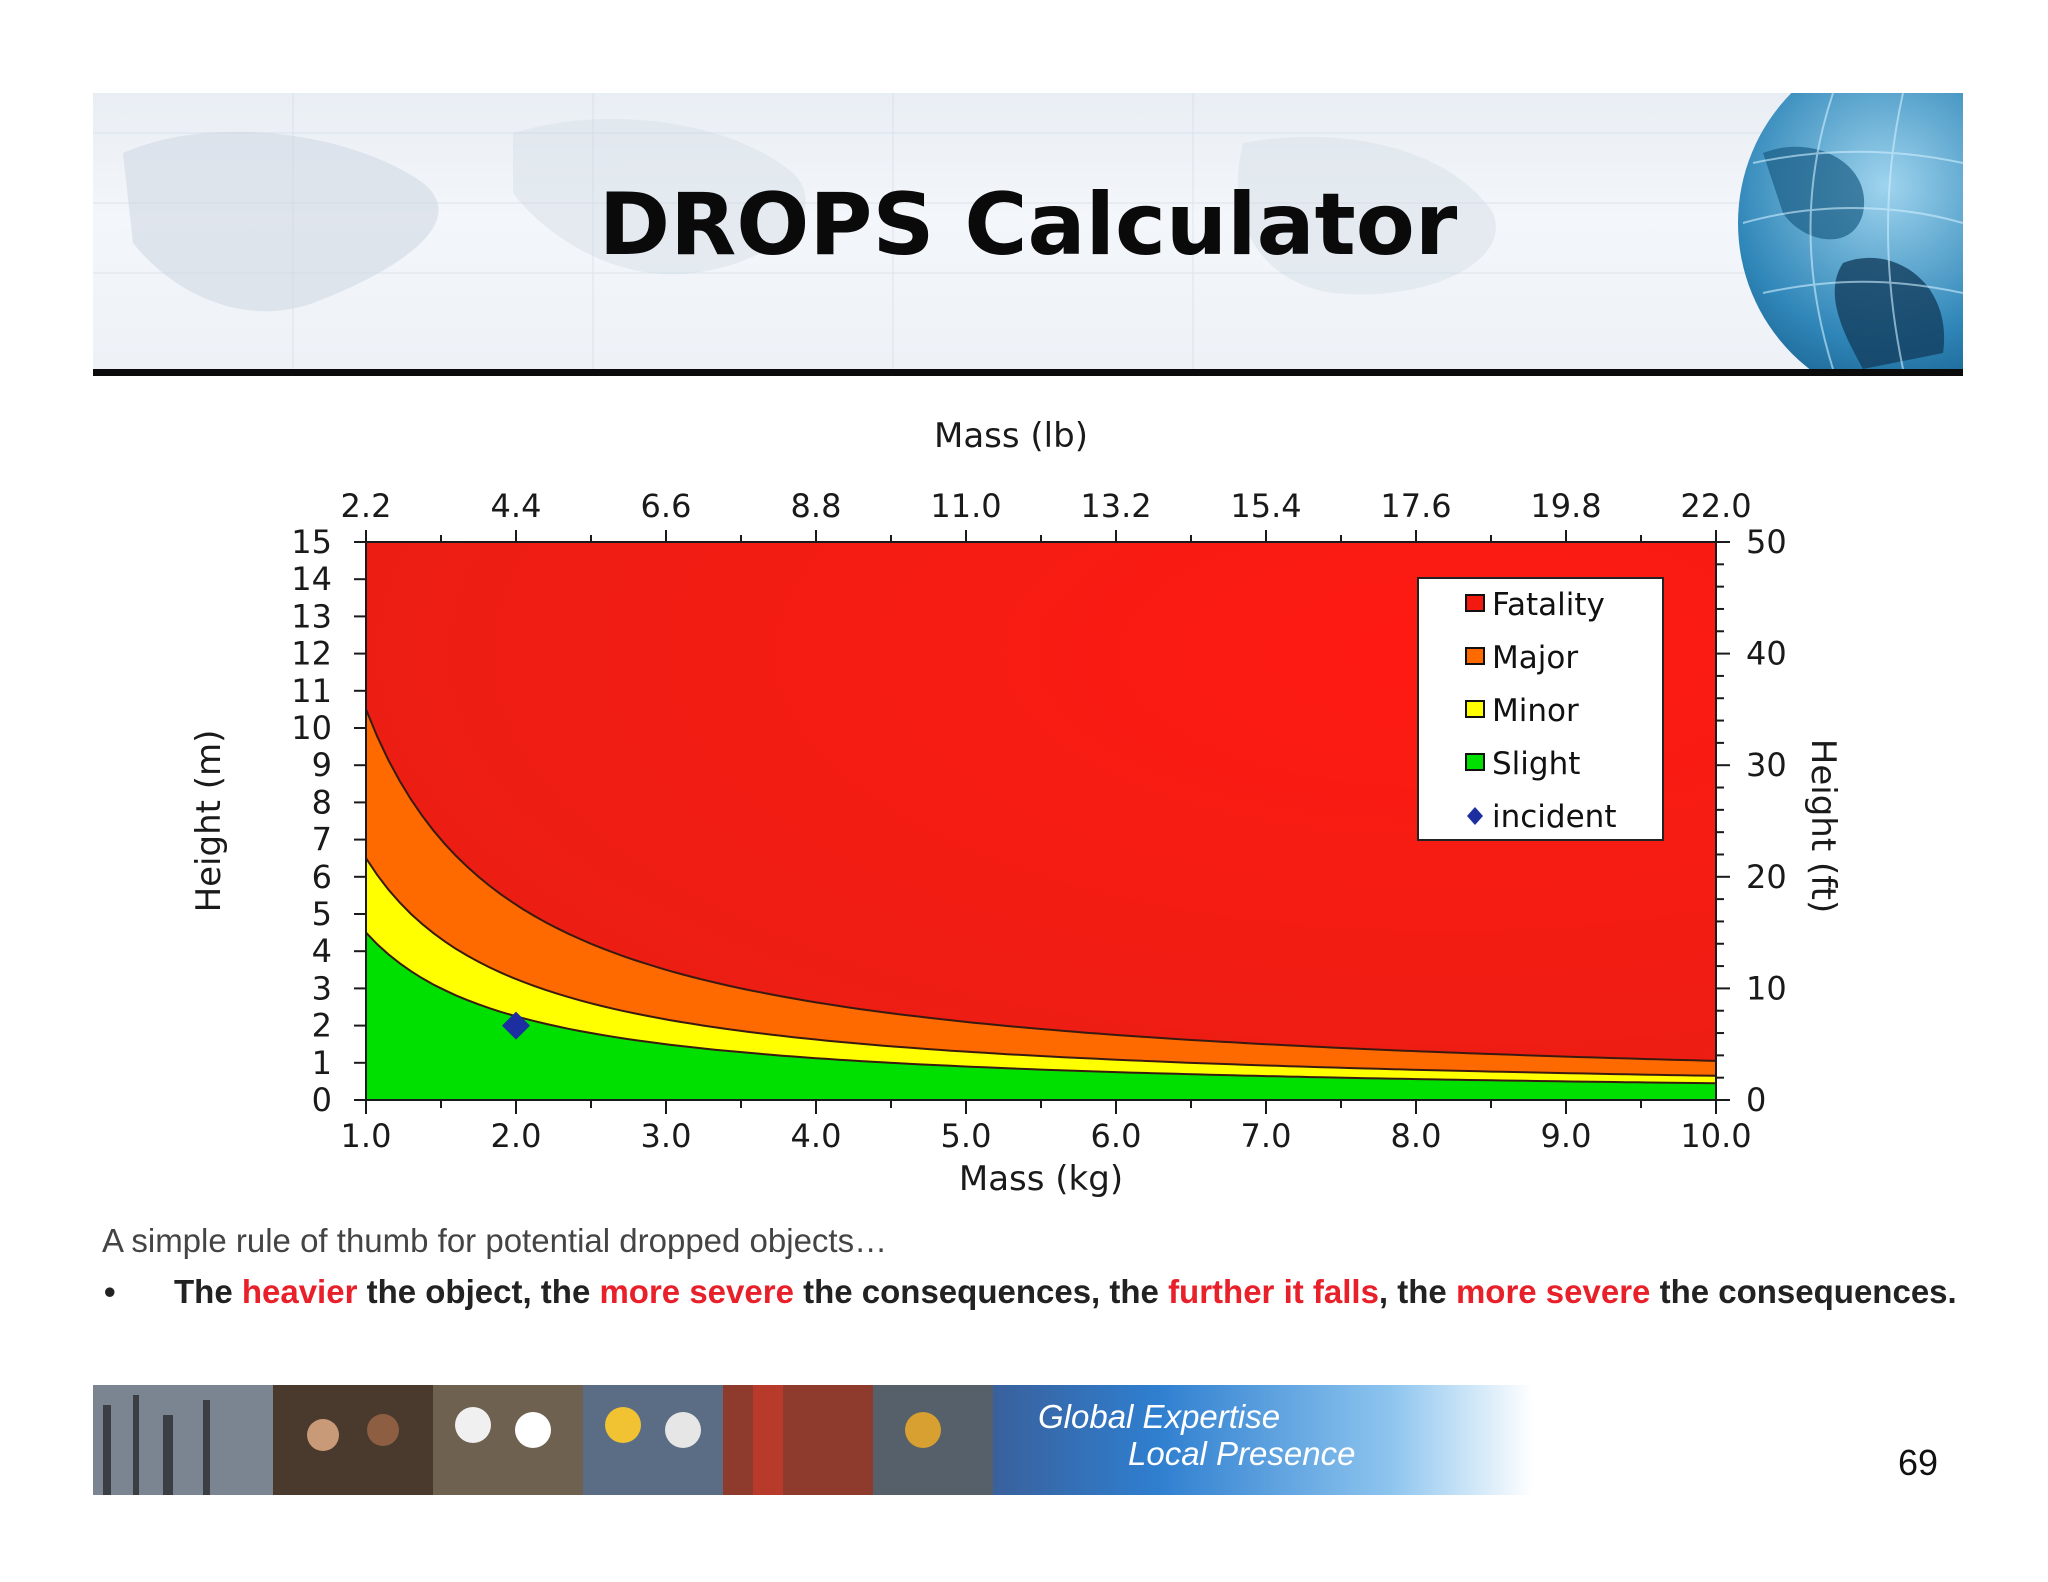  What do you see at coordinates (1475, 603) in the screenshot?
I see `legend-swatch-fatality` at bounding box center [1475, 603].